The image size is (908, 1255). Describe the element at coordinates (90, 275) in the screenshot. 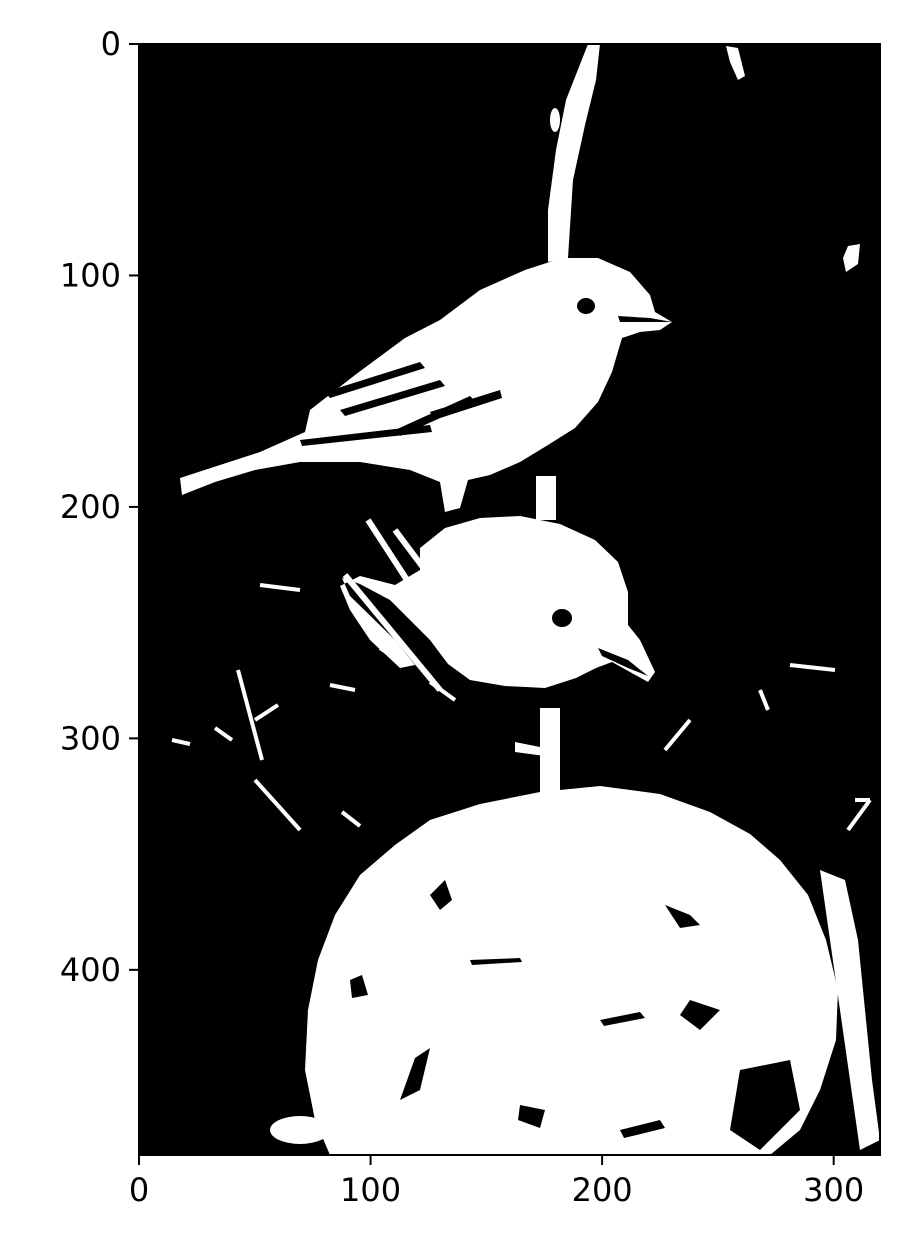

I see `y-tick-label: 100` at that location.